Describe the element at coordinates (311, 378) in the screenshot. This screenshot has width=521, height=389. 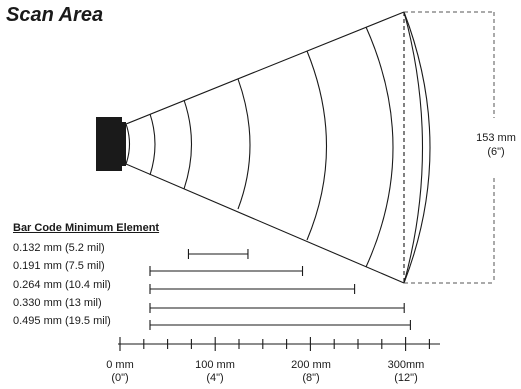
I see `axis-tick-in-2: (8")` at that location.